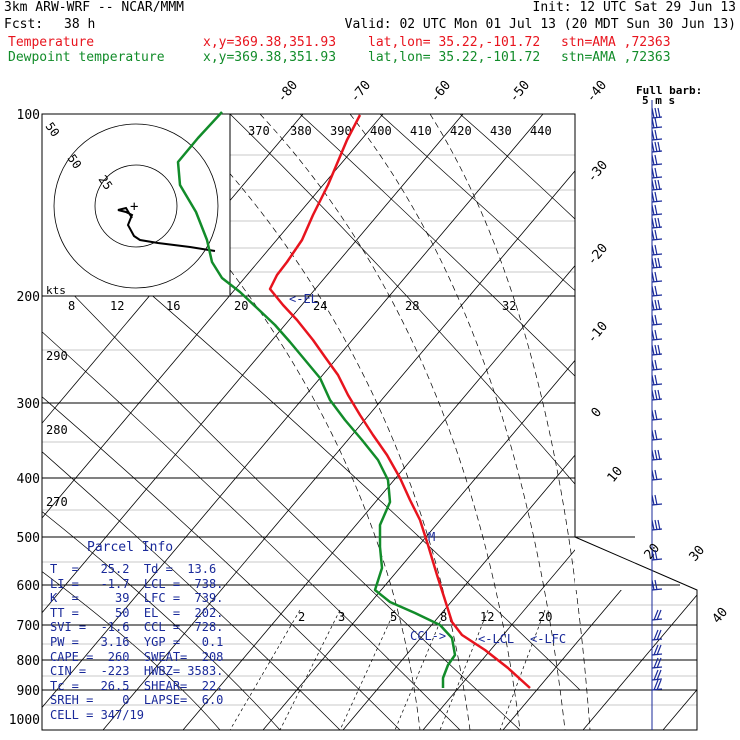  I want to click on forecast-hours: 38 h, so click(80, 24).